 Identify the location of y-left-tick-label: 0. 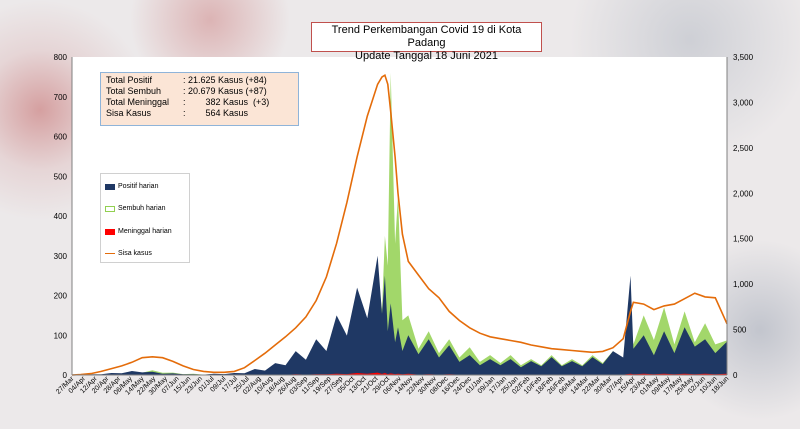
(65, 375).